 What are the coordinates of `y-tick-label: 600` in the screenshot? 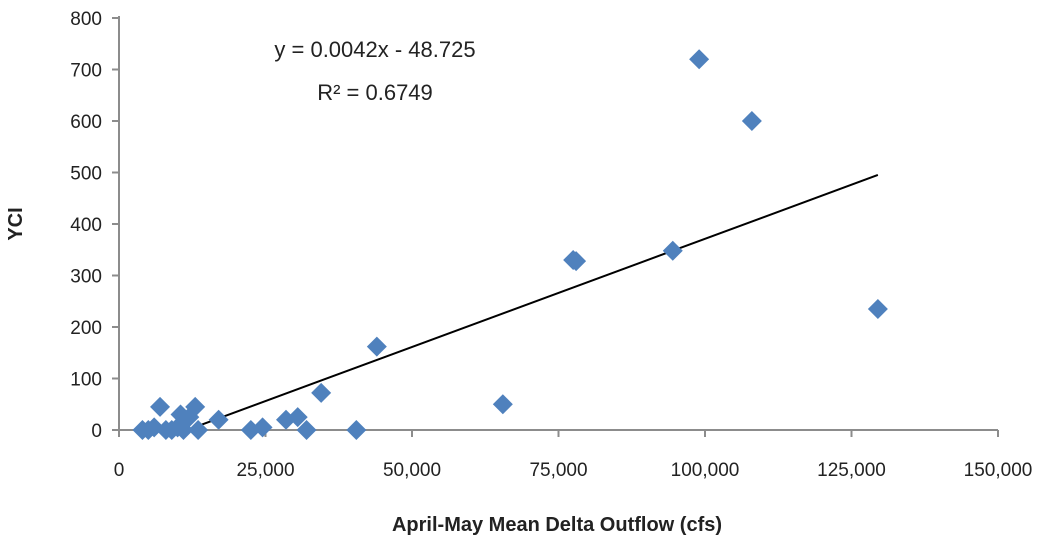 It's located at (86, 122).